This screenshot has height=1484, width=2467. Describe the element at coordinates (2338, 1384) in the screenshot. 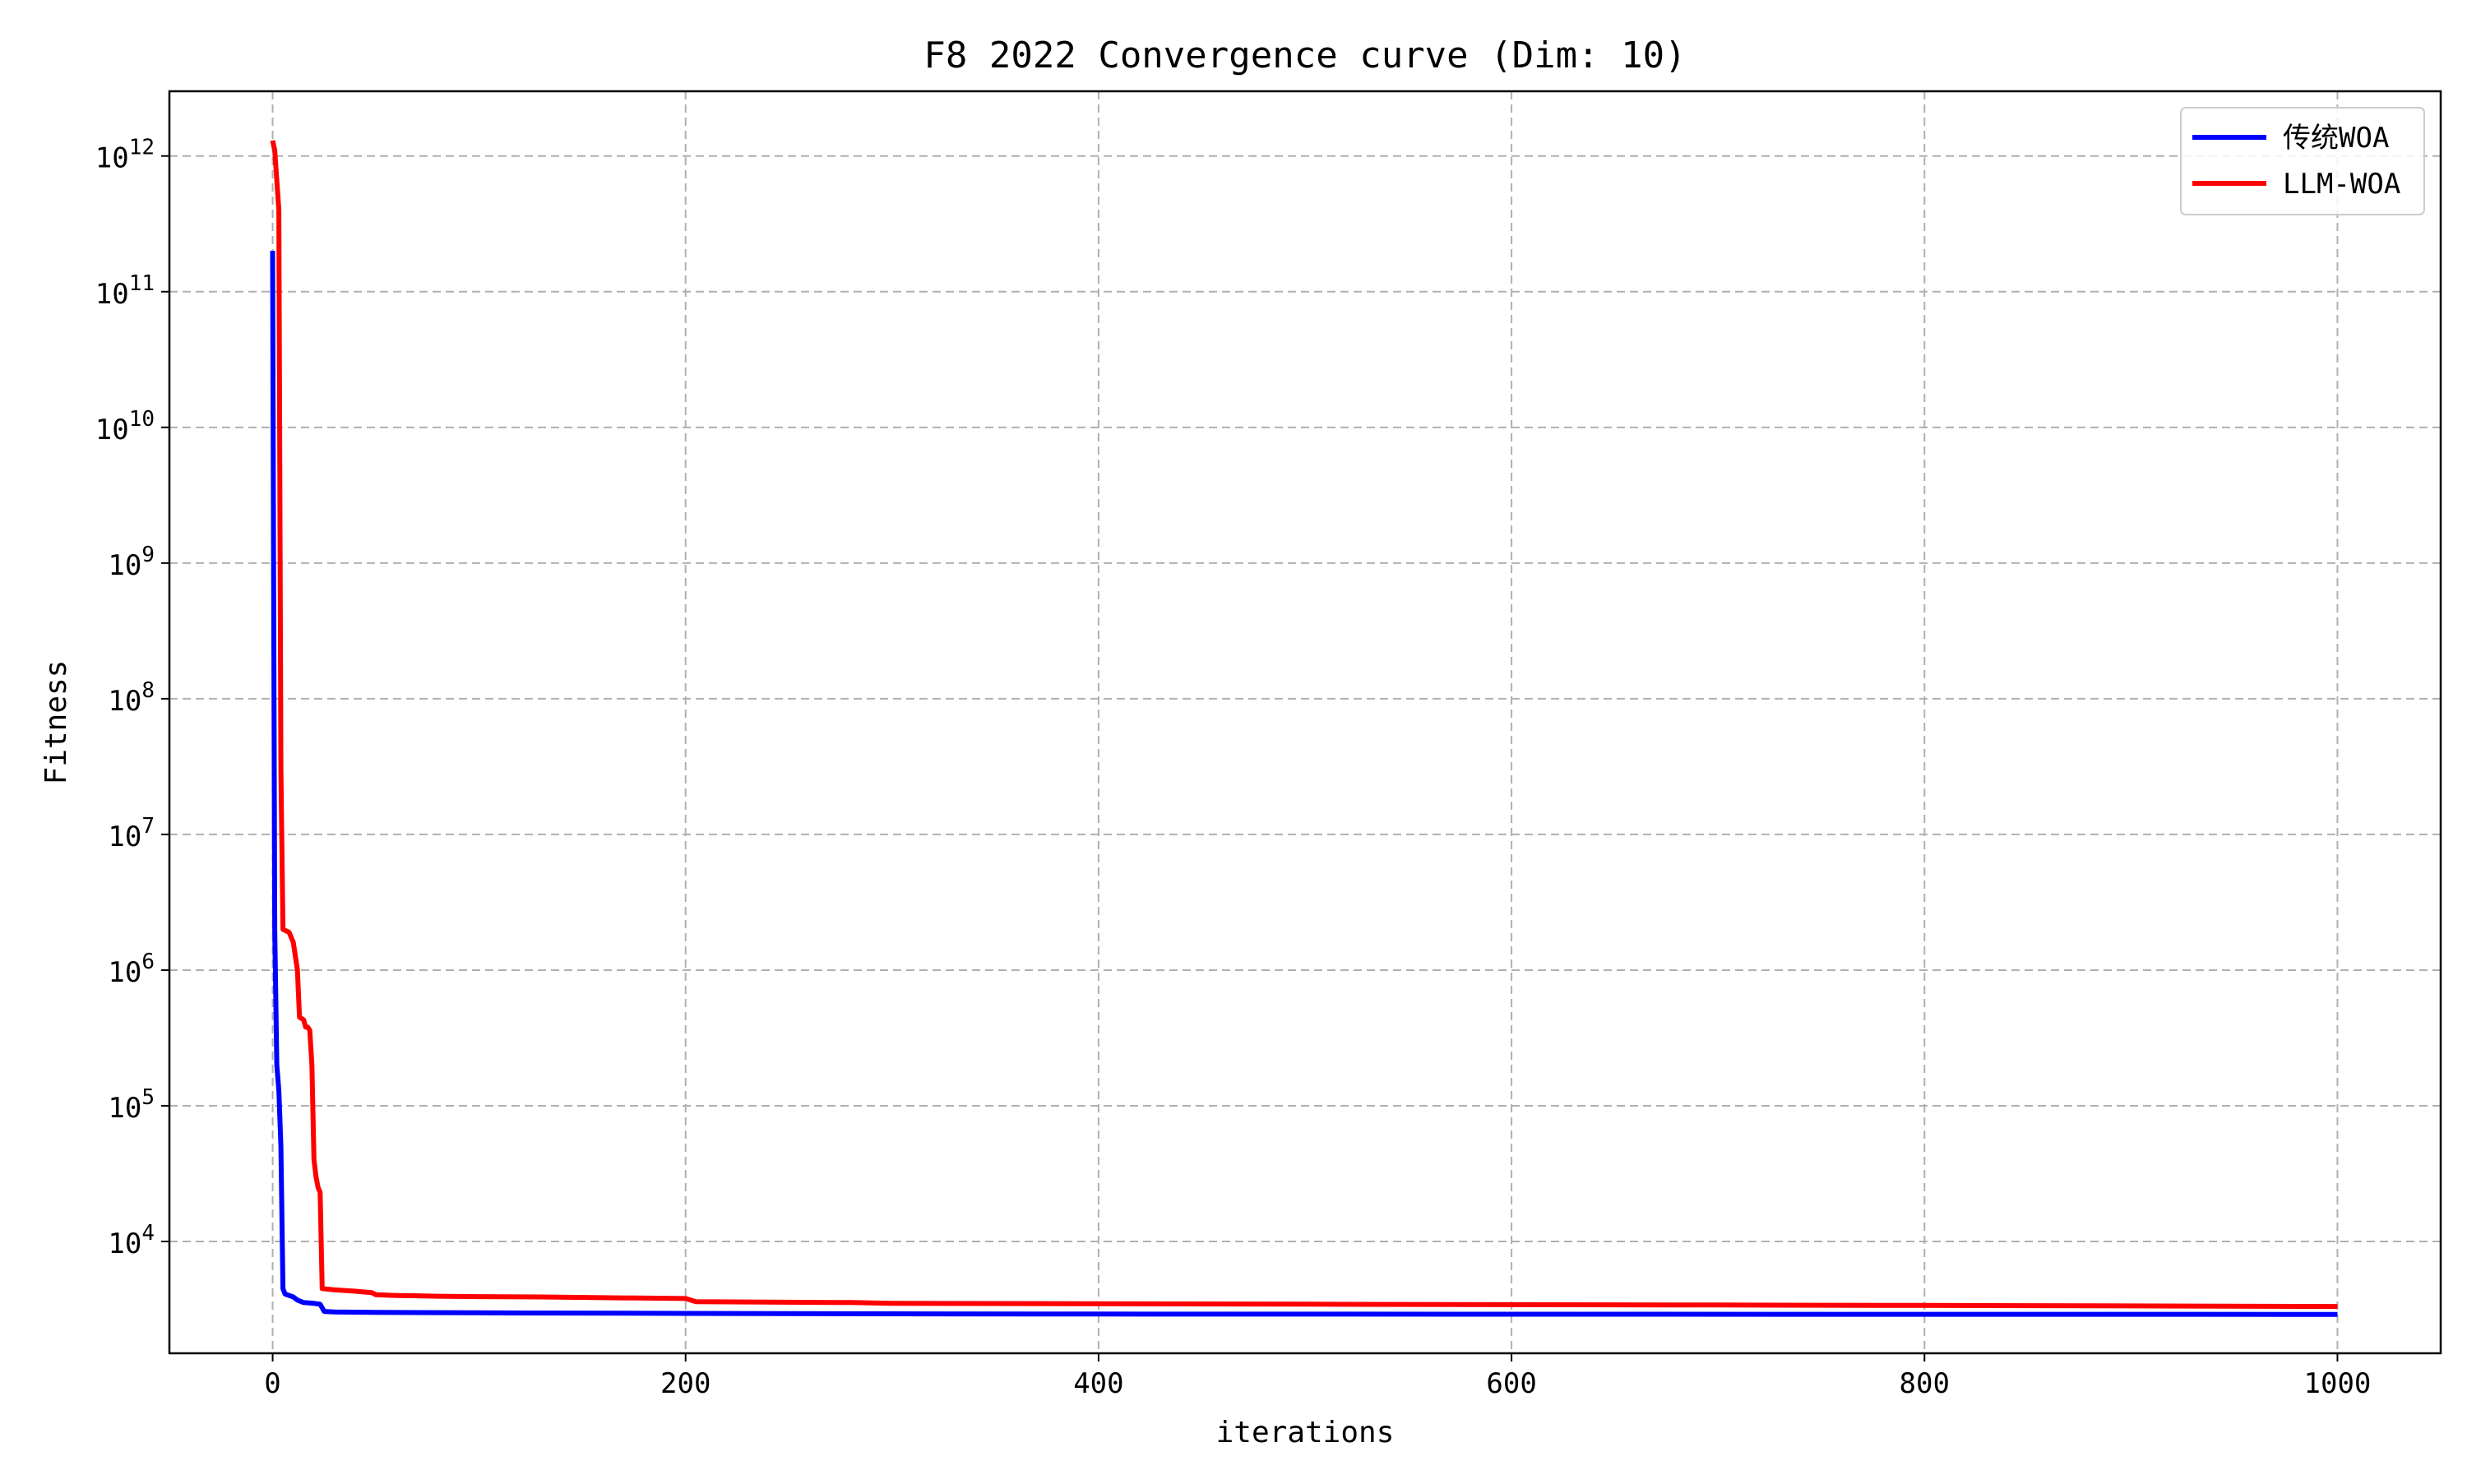

I see `x-tick-label: 1000` at that location.